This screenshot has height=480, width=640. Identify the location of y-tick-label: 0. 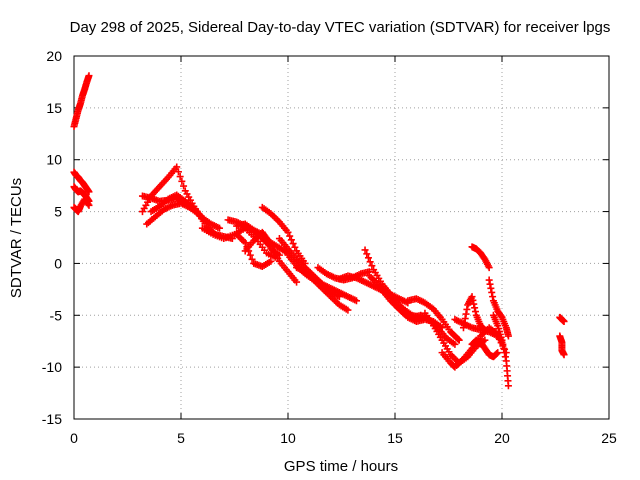
(58, 263).